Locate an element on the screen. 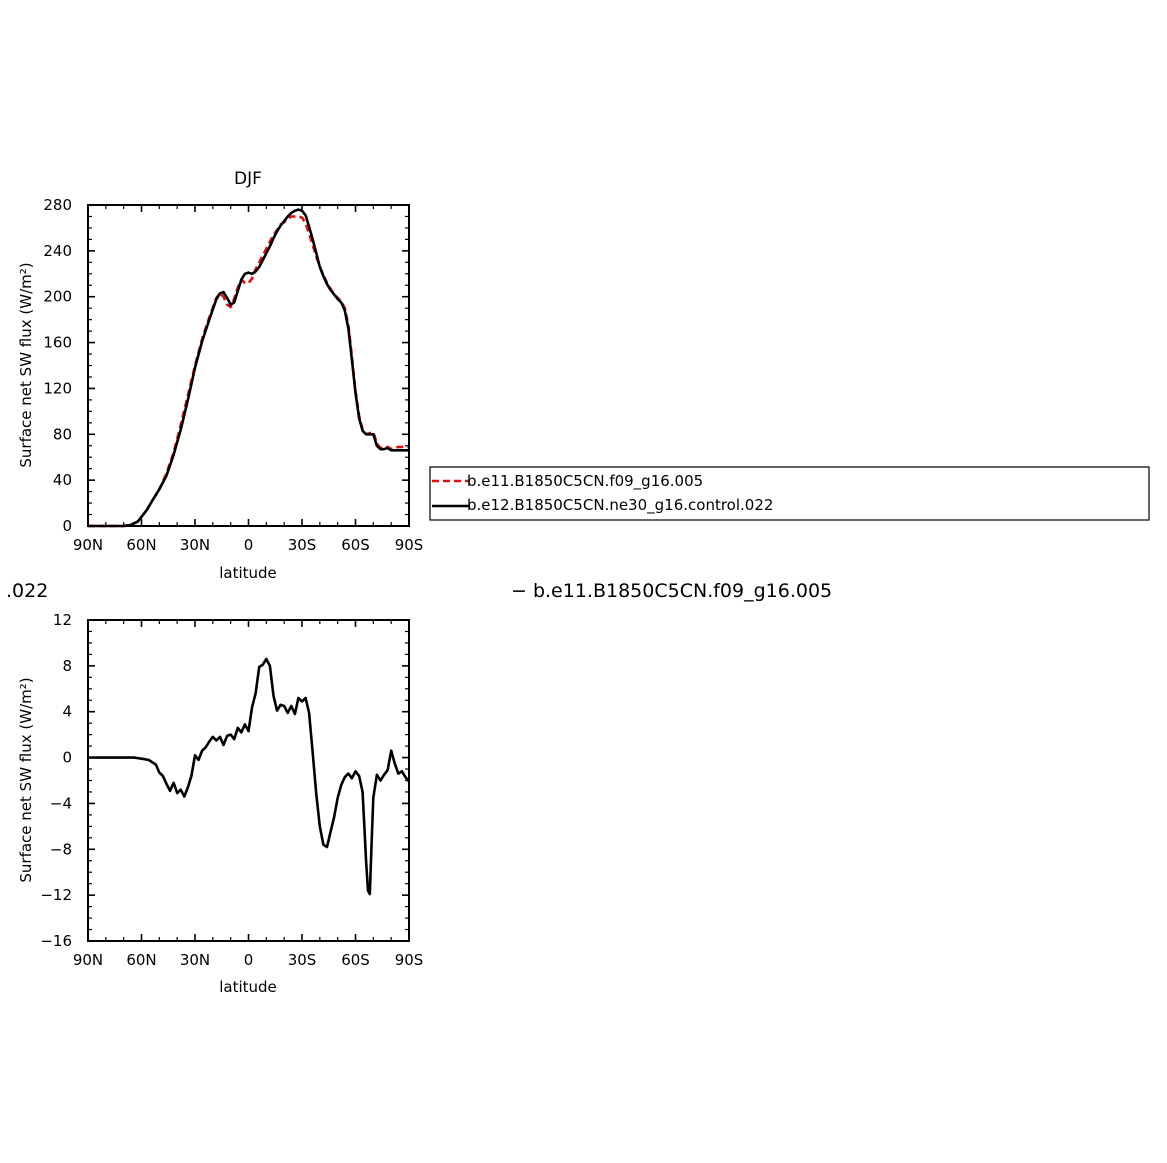 This screenshot has width=1167, height=1163. top-plot-frame is located at coordinates (248, 365).